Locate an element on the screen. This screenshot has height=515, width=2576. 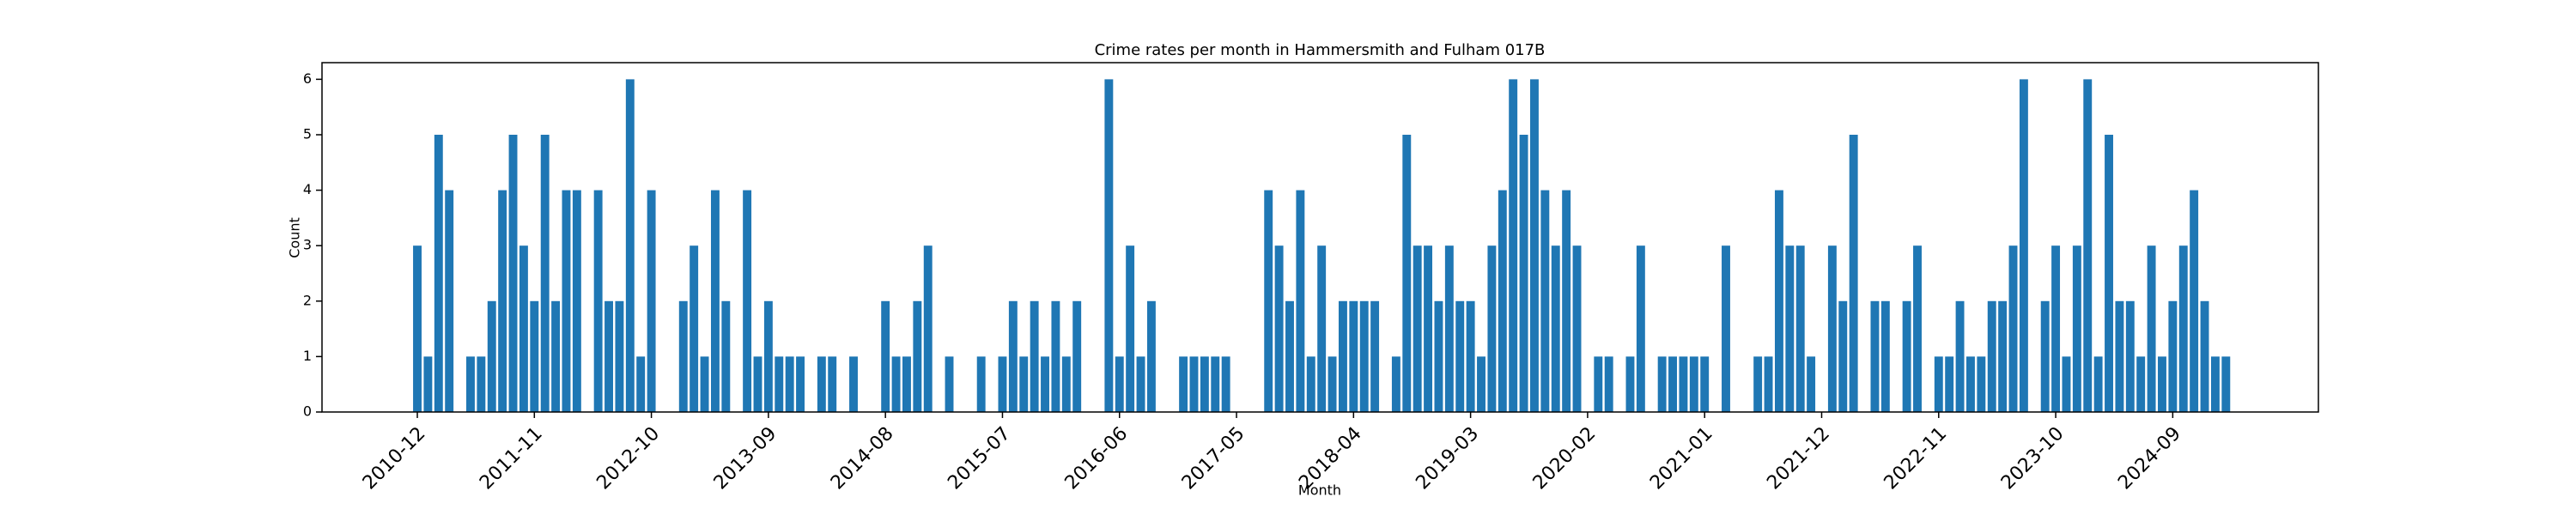
x-tick-label: 2019-03 is located at coordinates (1448, 458).